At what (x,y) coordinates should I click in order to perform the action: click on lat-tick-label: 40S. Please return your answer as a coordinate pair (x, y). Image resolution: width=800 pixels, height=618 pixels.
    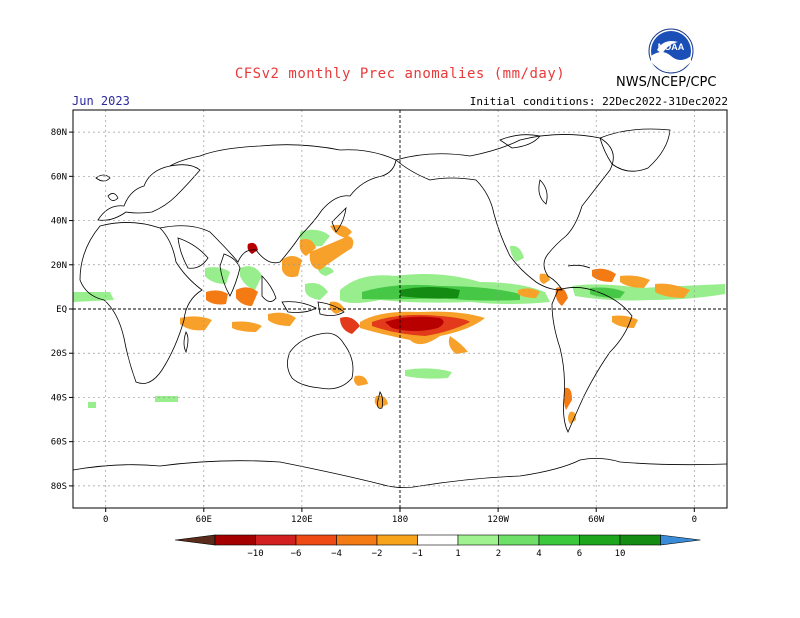
    Looking at the image, I should click on (59, 398).